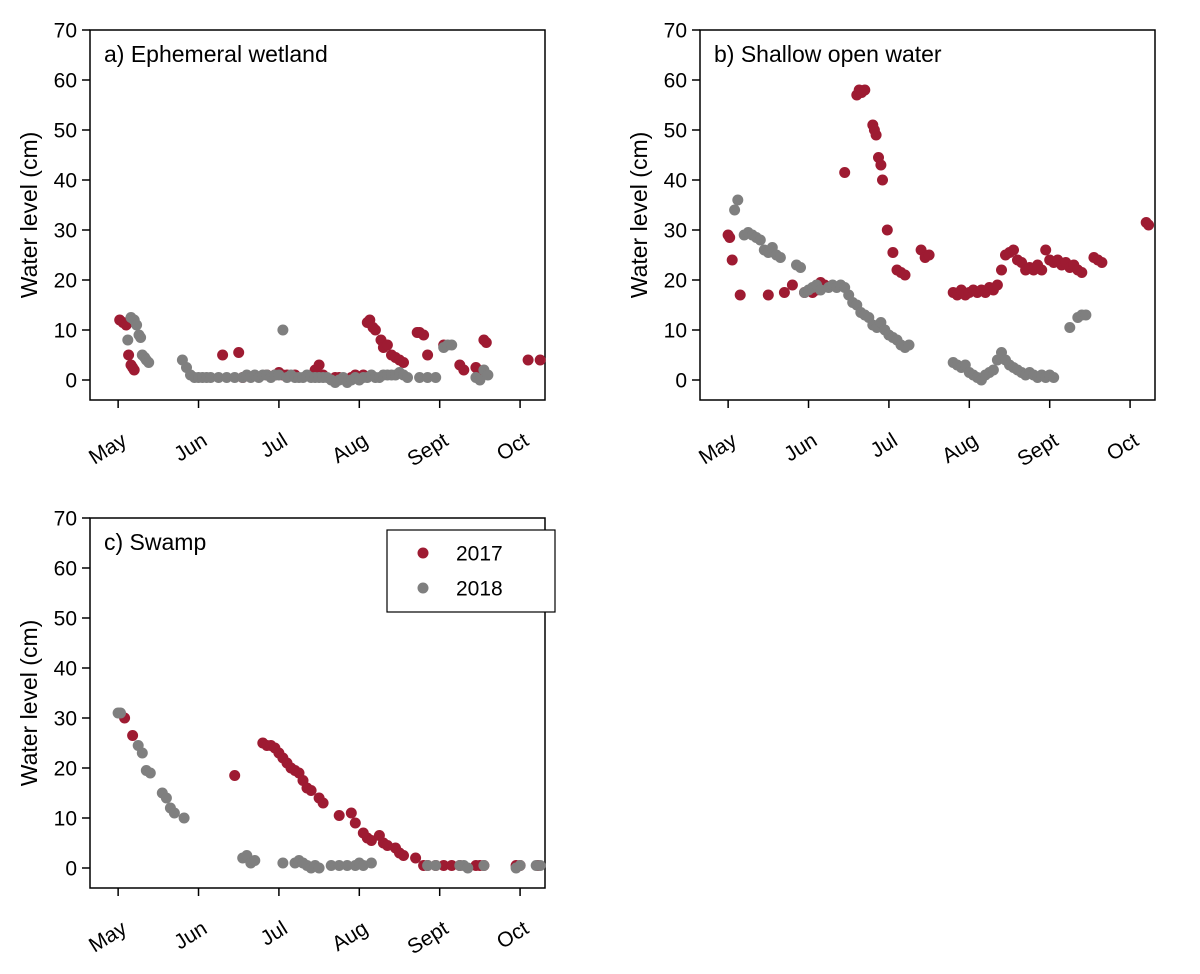 Image resolution: width=1200 pixels, height=974 pixels. What do you see at coordinates (216, 54) in the screenshot?
I see `panel-title: a) Ephemeral wetland` at bounding box center [216, 54].